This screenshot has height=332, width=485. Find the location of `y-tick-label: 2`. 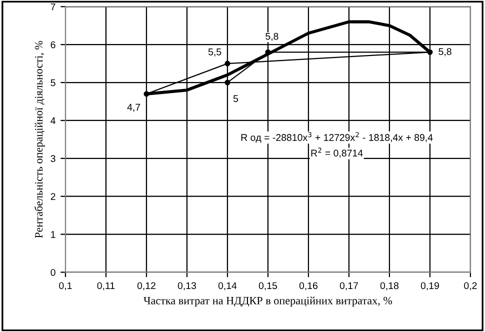

y-tick-label: 2 is located at coordinates (53, 196).